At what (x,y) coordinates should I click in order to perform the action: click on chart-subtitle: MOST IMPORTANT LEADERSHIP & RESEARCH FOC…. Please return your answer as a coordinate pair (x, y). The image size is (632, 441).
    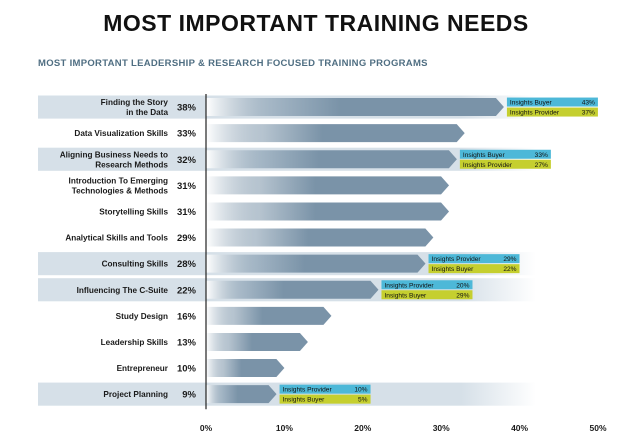
    Looking at the image, I should click on (233, 63).